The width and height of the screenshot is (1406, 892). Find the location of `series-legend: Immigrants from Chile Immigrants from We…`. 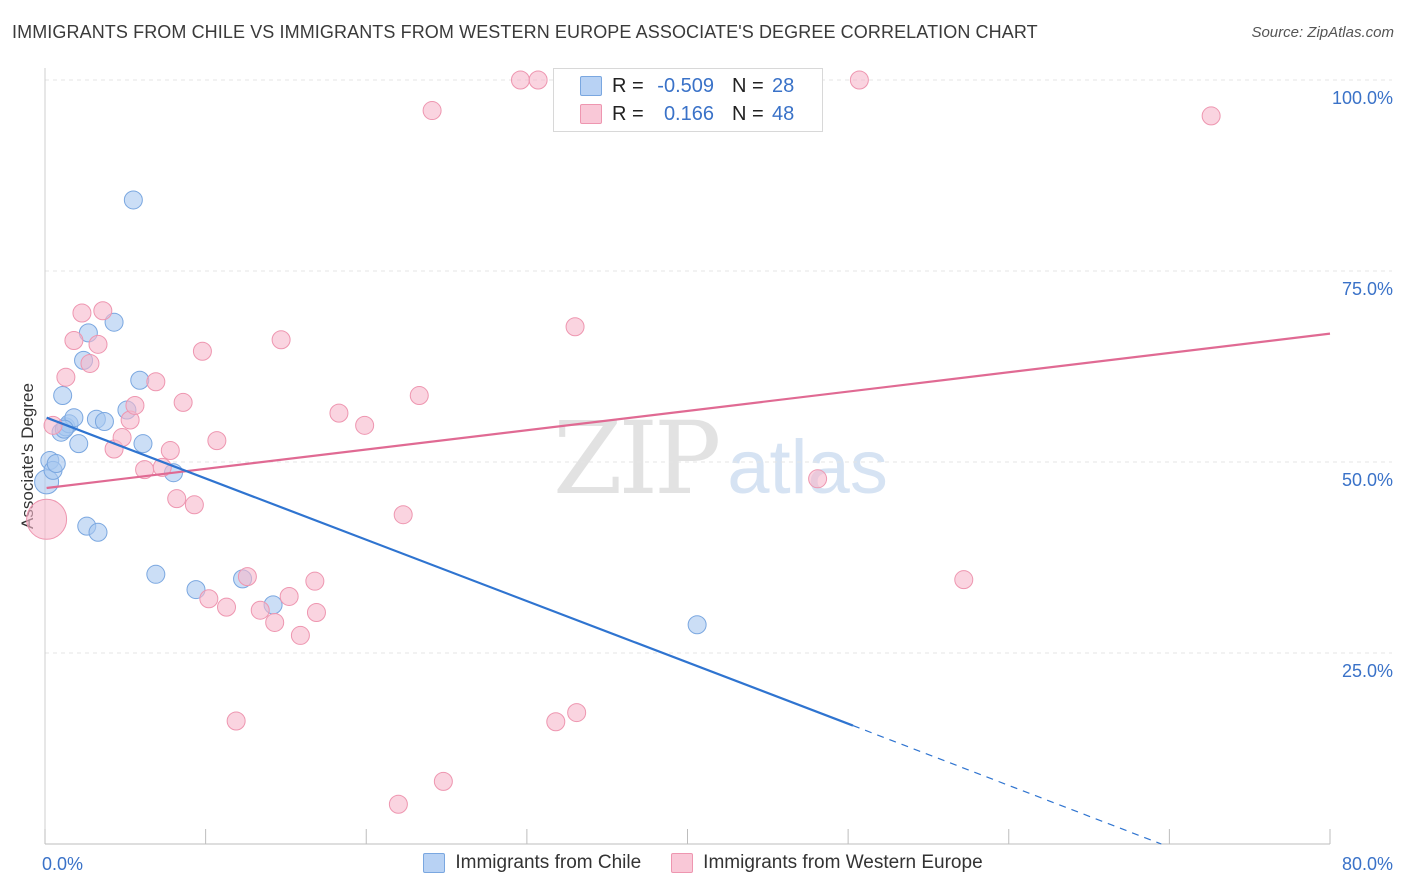

series-legend: Immigrants from Chile Immigrants from We… is located at coordinates (703, 863).